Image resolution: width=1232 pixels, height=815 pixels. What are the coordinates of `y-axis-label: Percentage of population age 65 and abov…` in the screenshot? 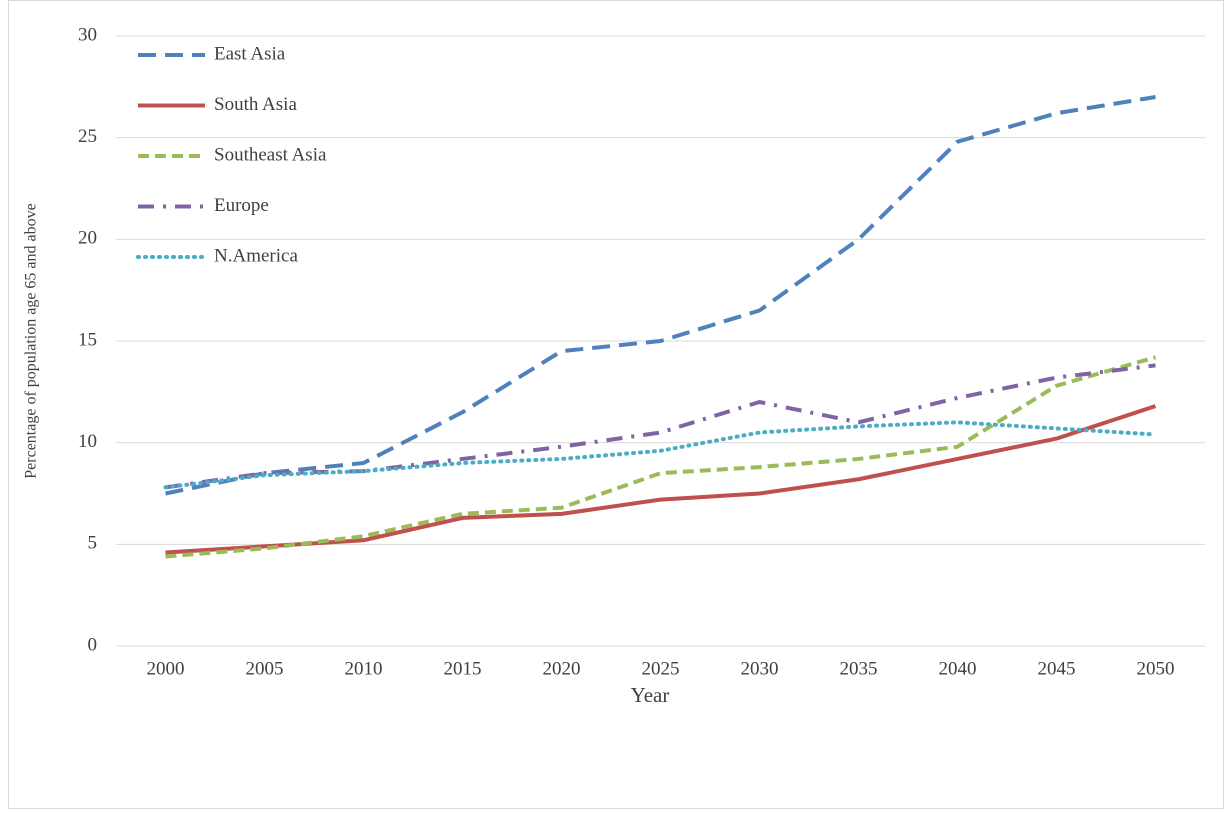 It's located at (31, 340).